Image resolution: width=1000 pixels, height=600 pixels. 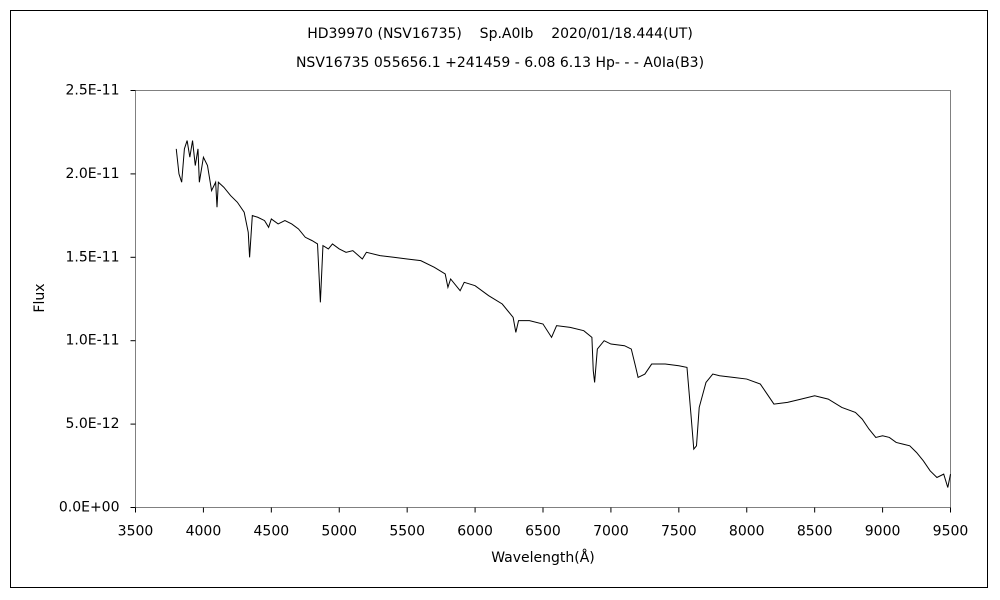 I want to click on y-axis-label: Flux, so click(x=40, y=297).